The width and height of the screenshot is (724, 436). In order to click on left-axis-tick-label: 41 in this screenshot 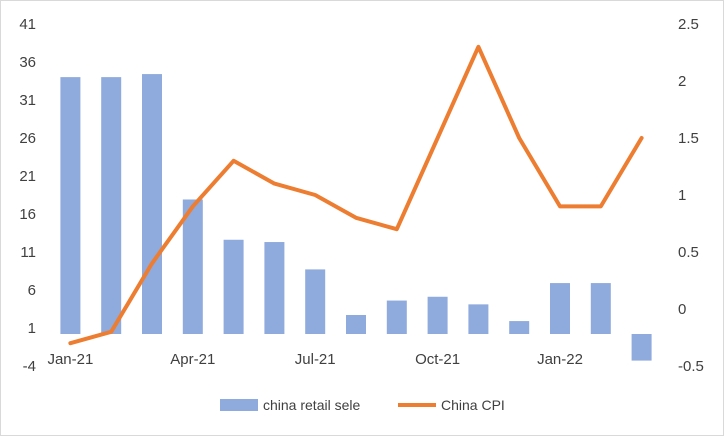, I will do `click(27, 24)`.